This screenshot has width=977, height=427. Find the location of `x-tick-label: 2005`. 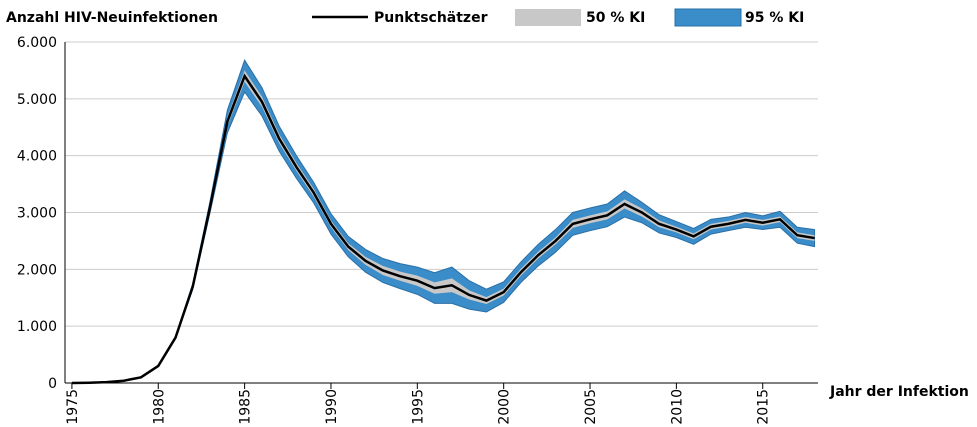

x-tick-label: 2005 is located at coordinates (591, 407).